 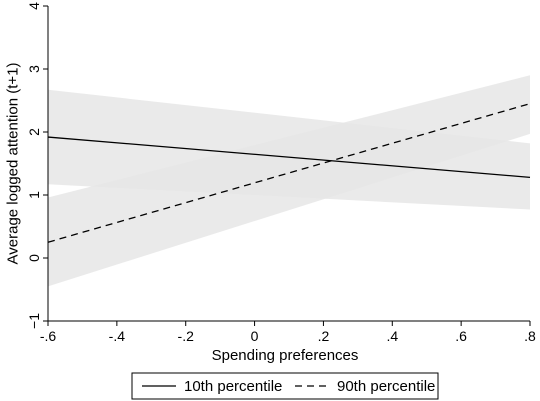 I want to click on x-tick-label: .2, so click(x=324, y=336).